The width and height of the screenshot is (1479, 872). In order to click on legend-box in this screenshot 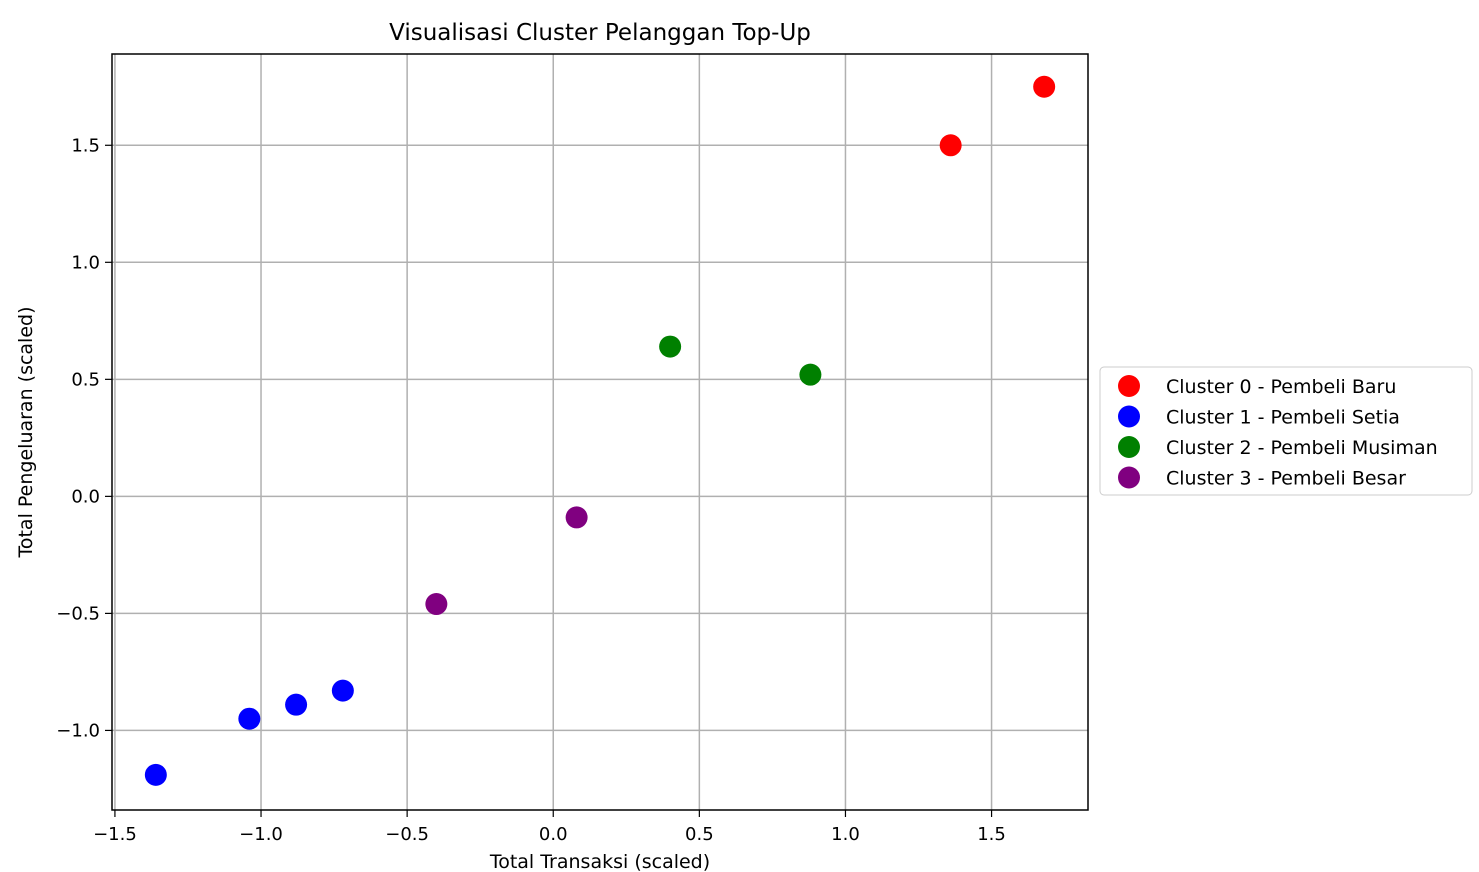, I will do `click(1286, 431)`.